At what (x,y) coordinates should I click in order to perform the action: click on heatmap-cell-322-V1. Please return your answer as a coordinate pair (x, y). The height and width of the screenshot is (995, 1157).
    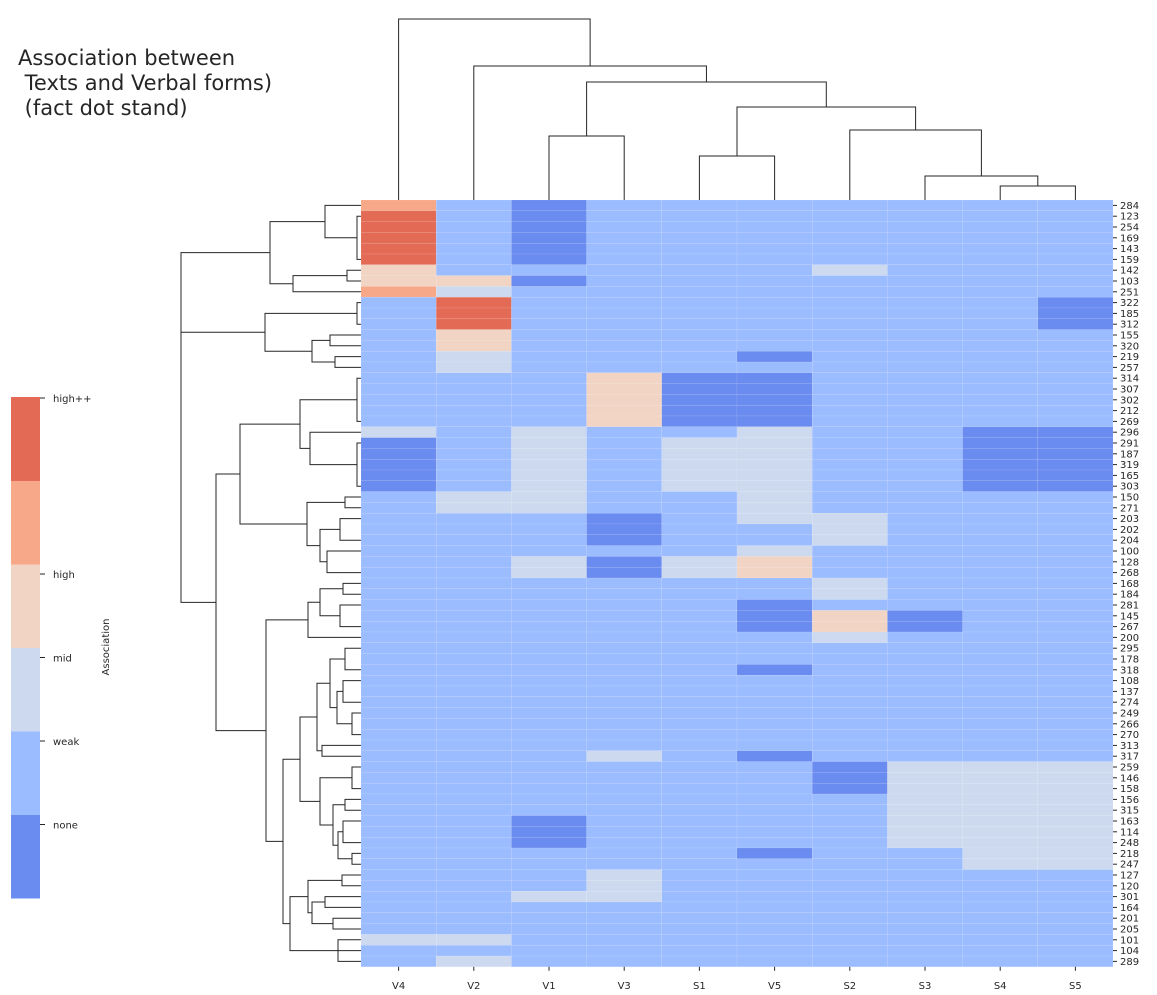
    Looking at the image, I should click on (549, 302).